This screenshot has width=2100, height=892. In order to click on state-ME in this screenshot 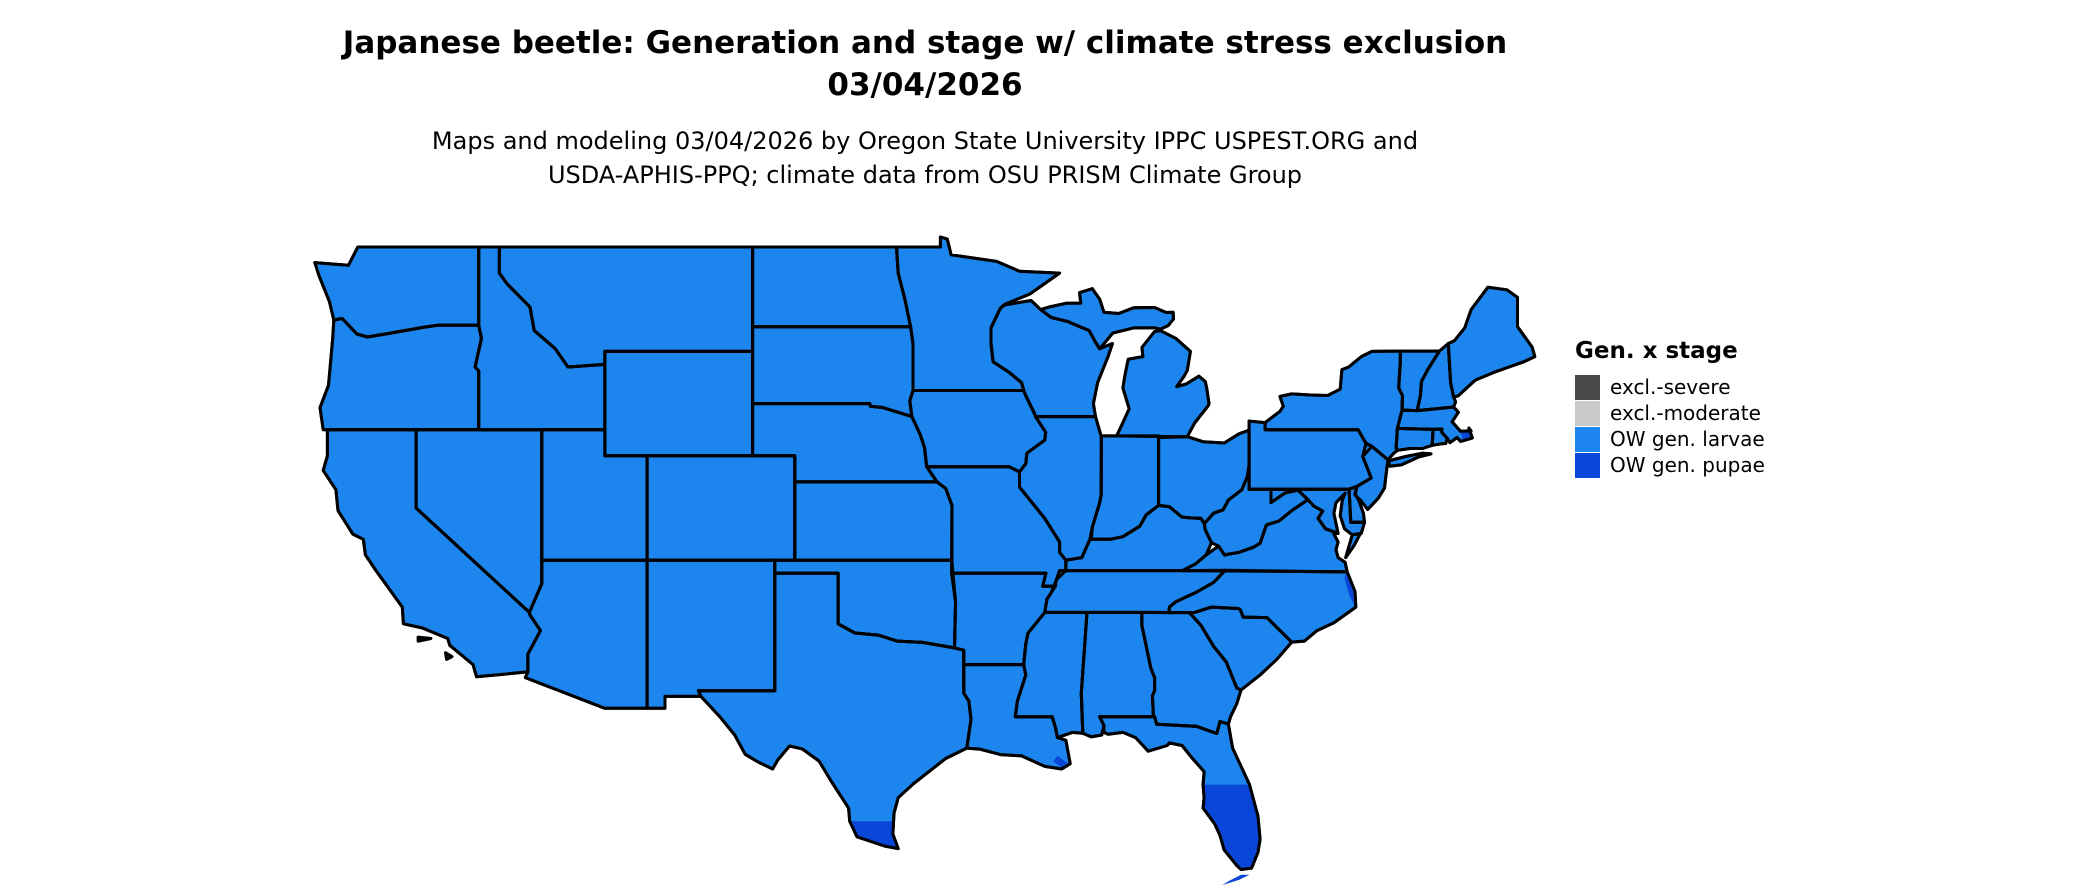, I will do `click(1491, 342)`.